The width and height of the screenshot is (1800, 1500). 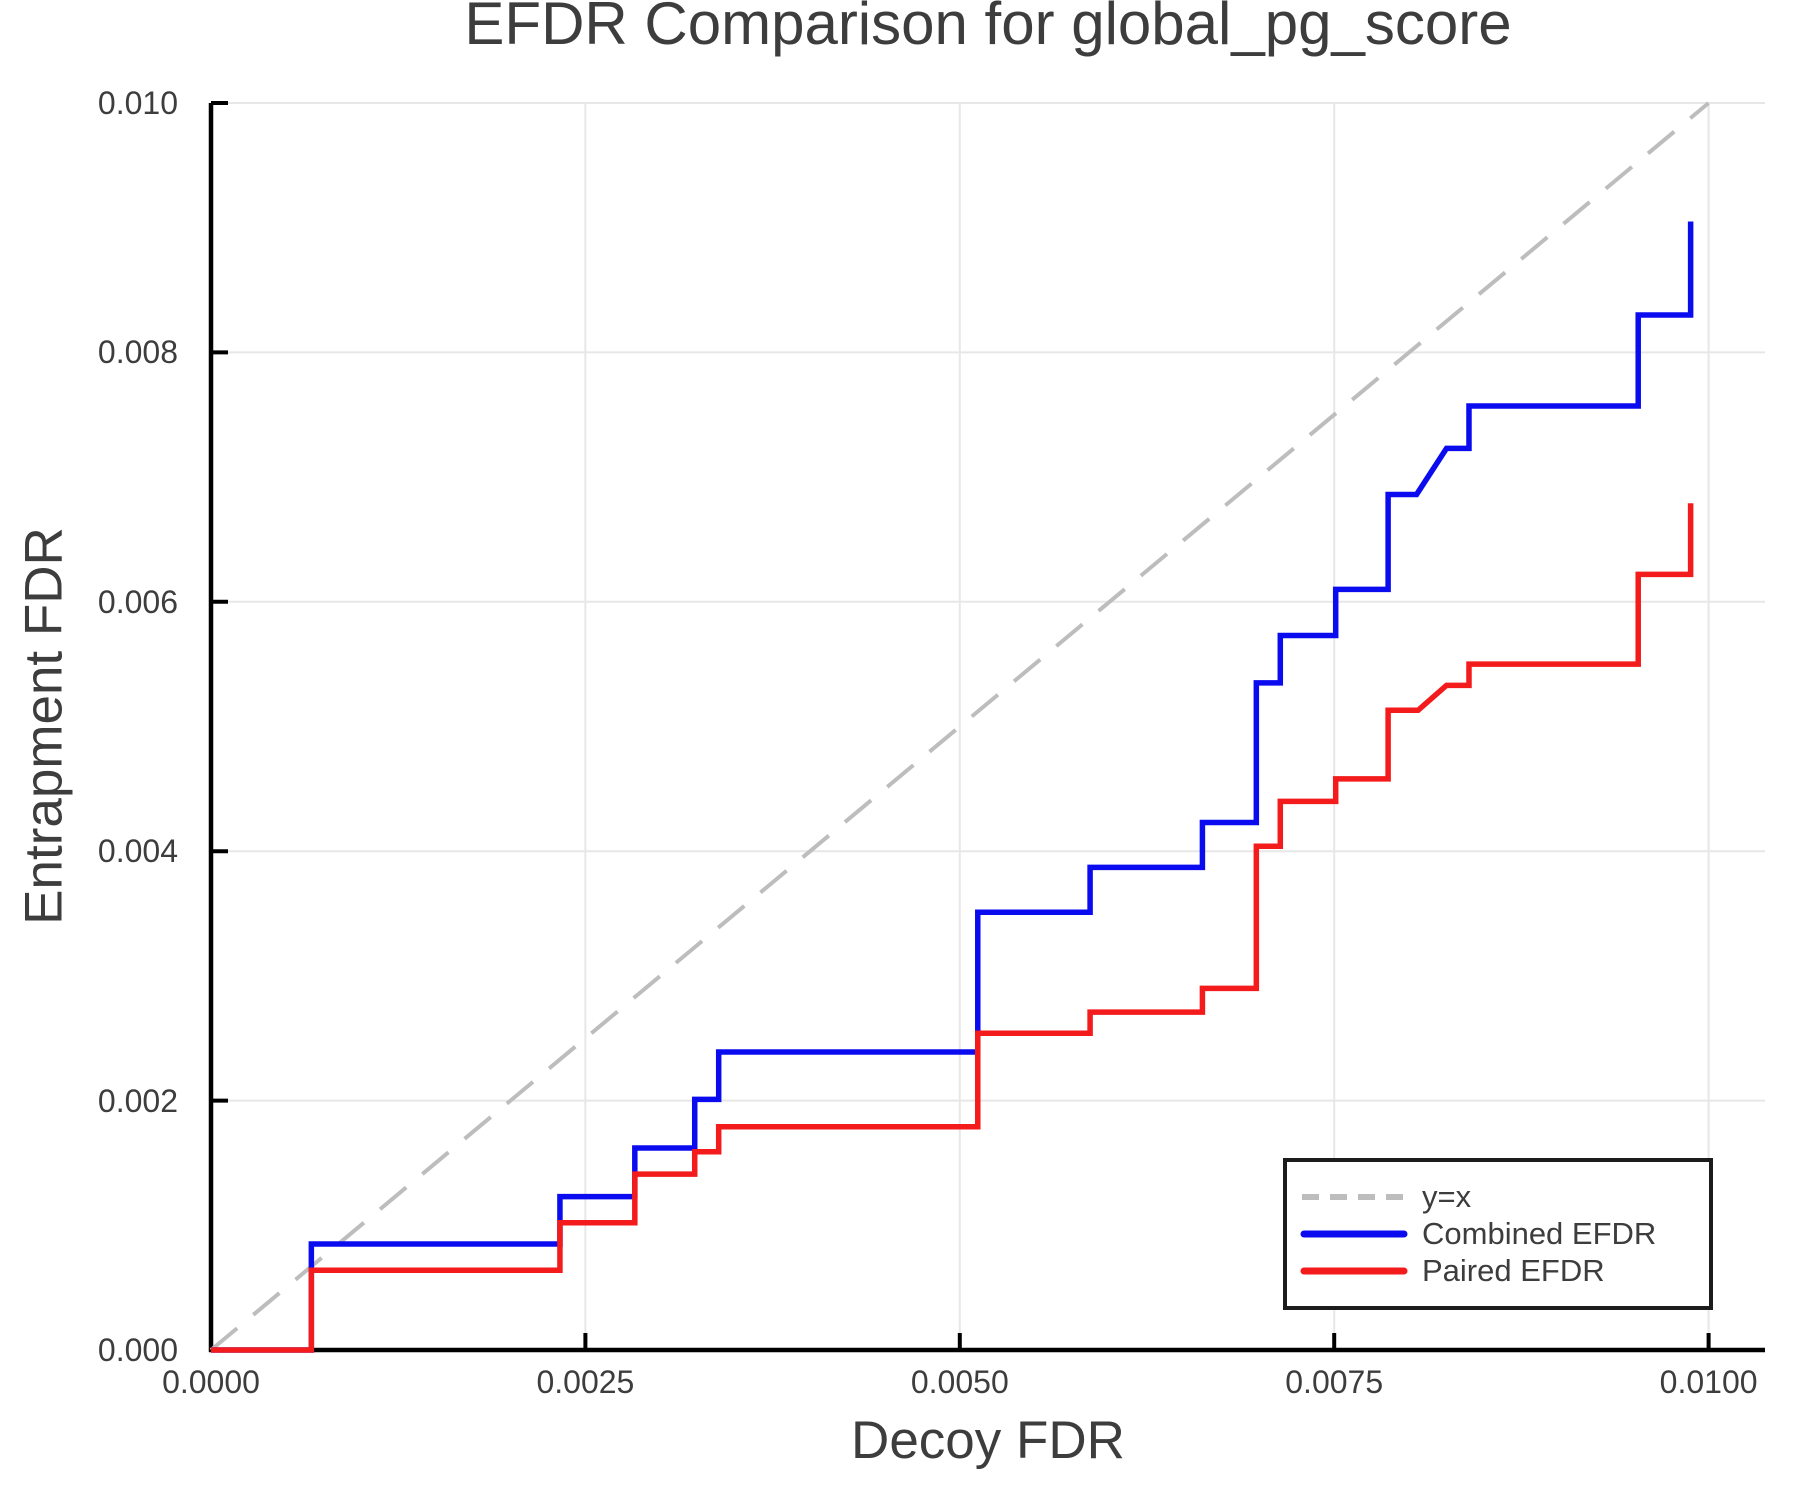 What do you see at coordinates (1354, 1234) in the screenshot?
I see `blue-line-sample-icon` at bounding box center [1354, 1234].